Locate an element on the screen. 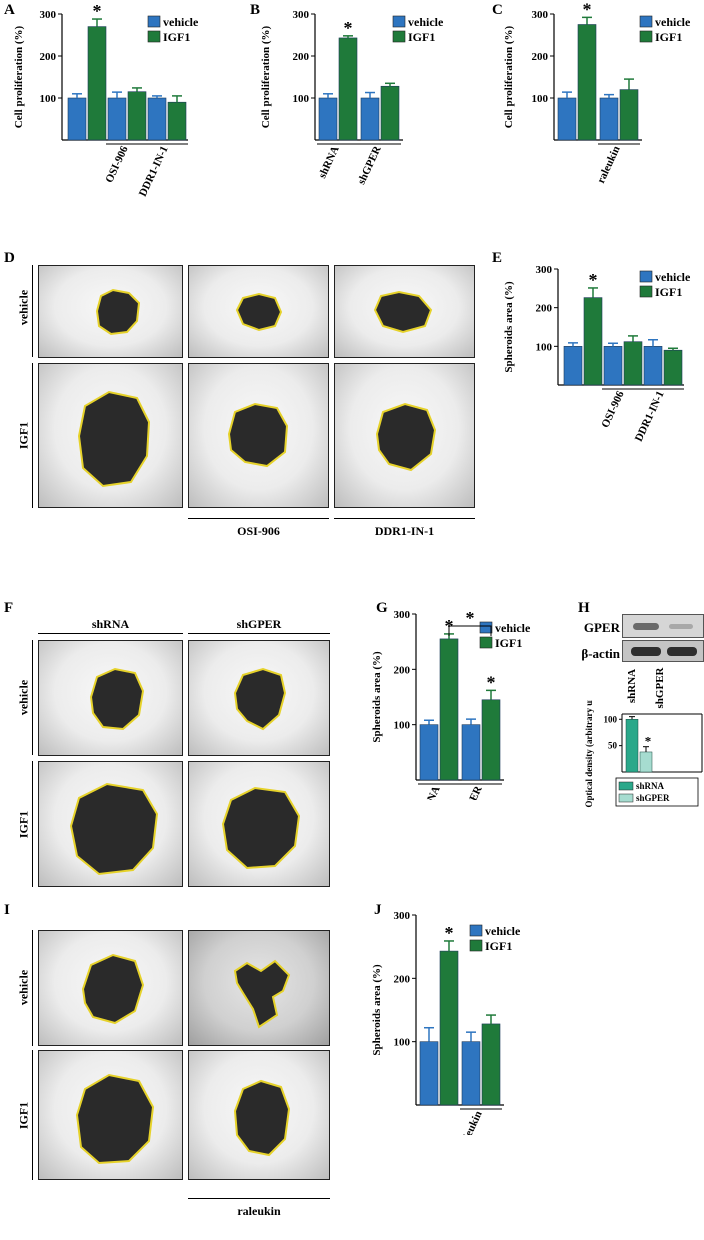 The width and height of the screenshot is (704, 1240). blot-band-actin is located at coordinates (663, 651).